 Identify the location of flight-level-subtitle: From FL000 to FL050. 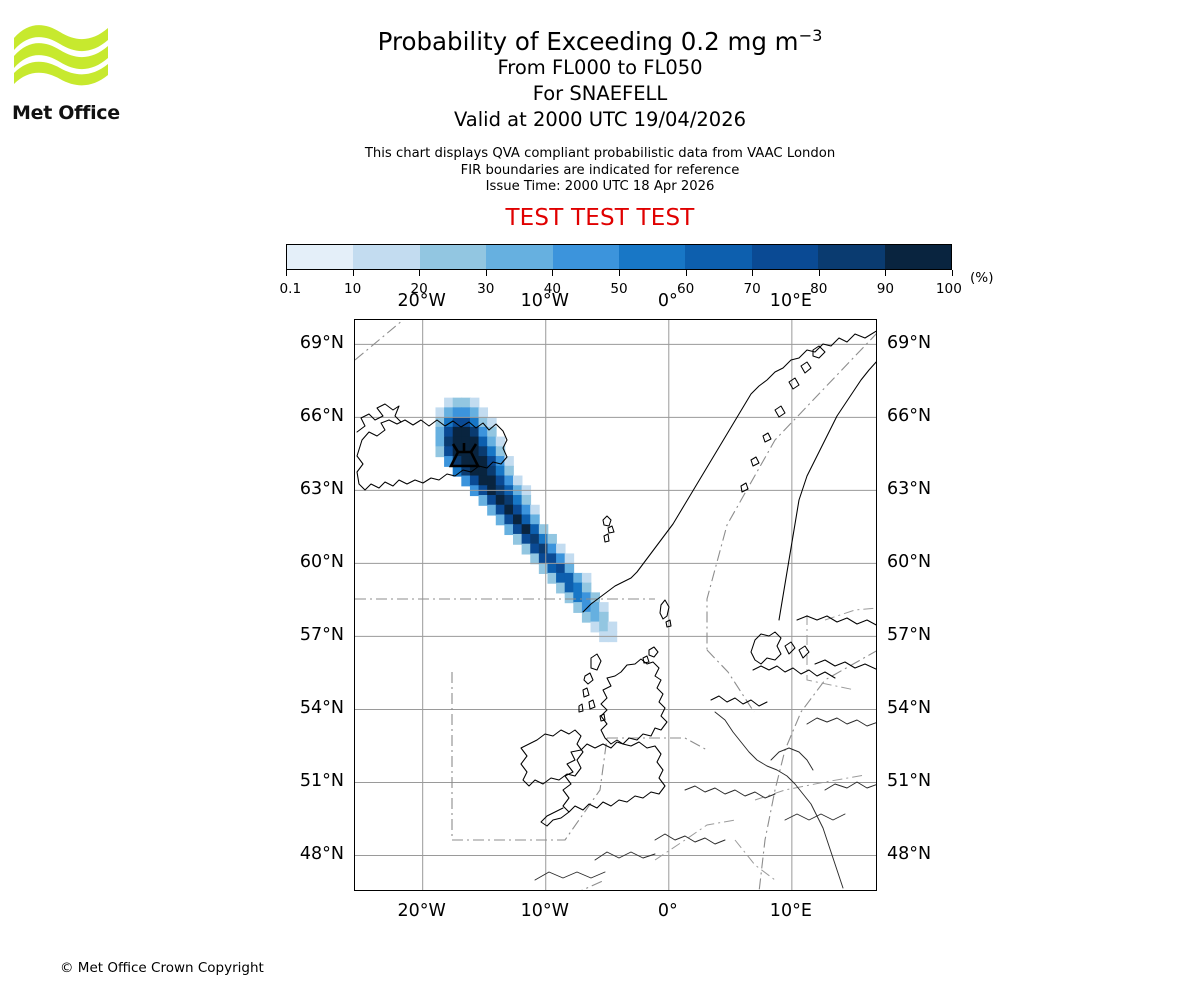
(600, 68).